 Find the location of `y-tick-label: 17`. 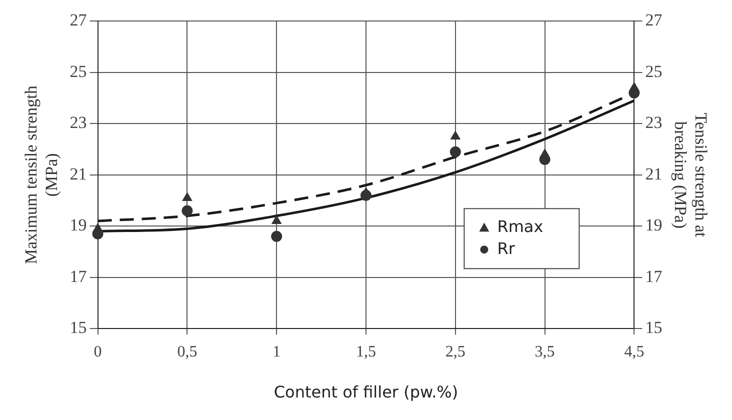

y-tick-label: 17 is located at coordinates (79, 276).